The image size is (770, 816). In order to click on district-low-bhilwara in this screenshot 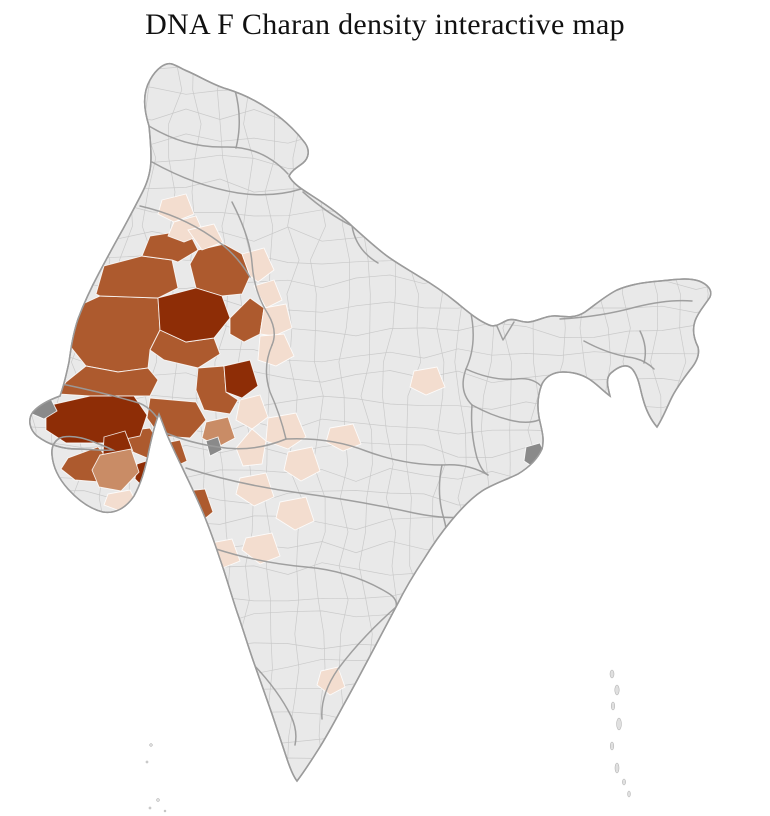, I will do `click(252, 412)`.